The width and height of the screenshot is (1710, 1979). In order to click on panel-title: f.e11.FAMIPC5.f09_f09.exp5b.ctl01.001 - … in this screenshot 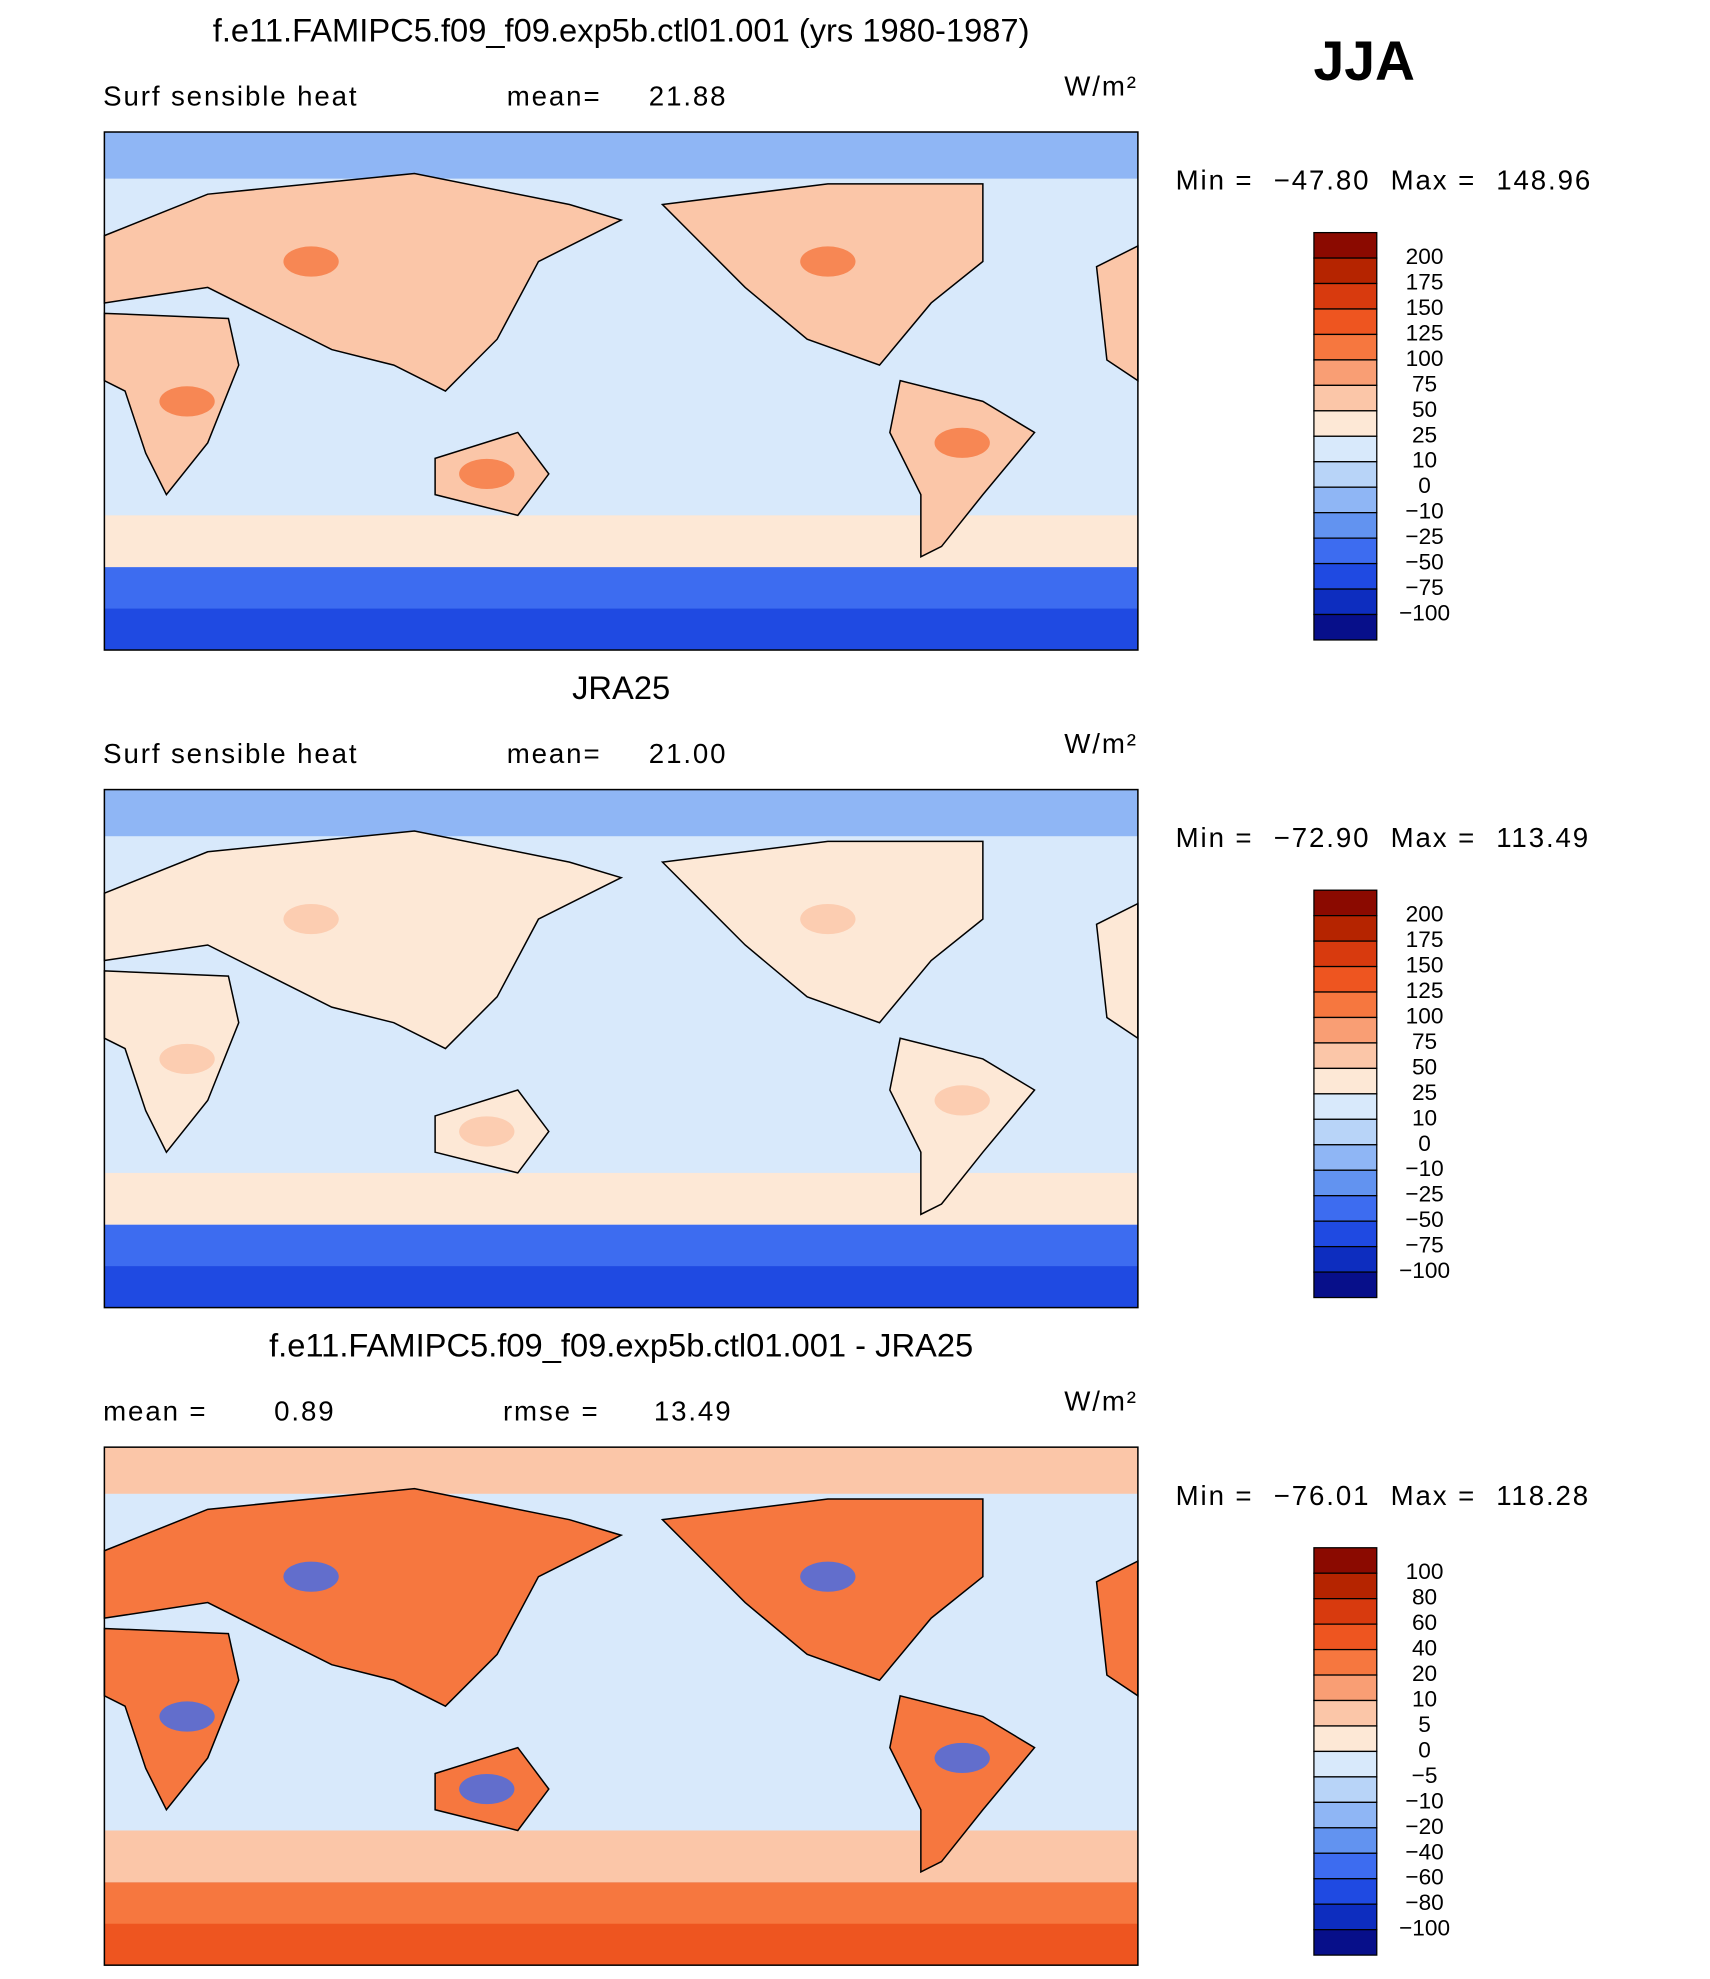, I will do `click(621, 1344)`.